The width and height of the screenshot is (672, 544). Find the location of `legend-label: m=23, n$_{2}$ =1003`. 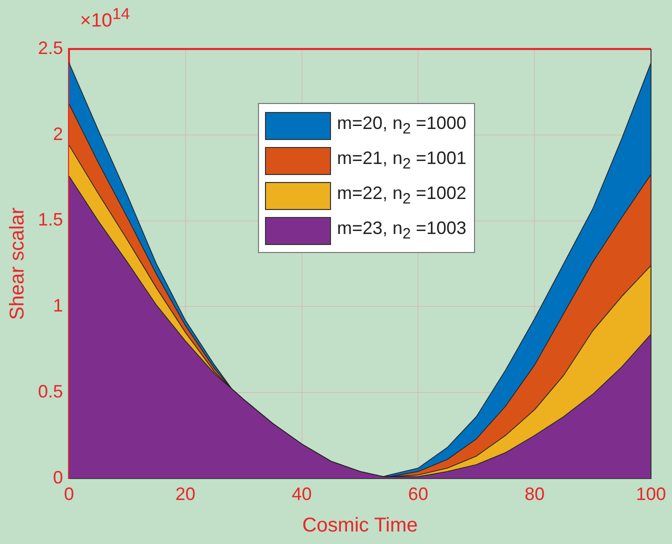

legend-label: m=23, n$_{2}$ =1003 is located at coordinates (401, 230).